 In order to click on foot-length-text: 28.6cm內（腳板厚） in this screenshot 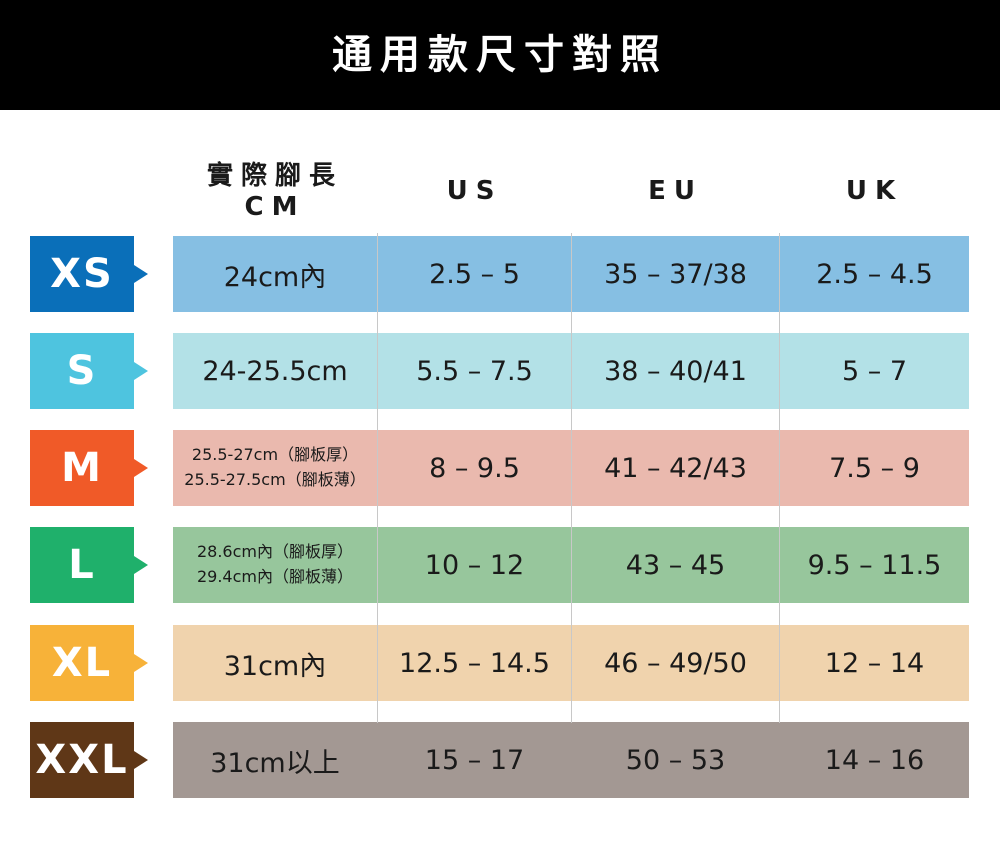, I will do `click(274, 552)`.